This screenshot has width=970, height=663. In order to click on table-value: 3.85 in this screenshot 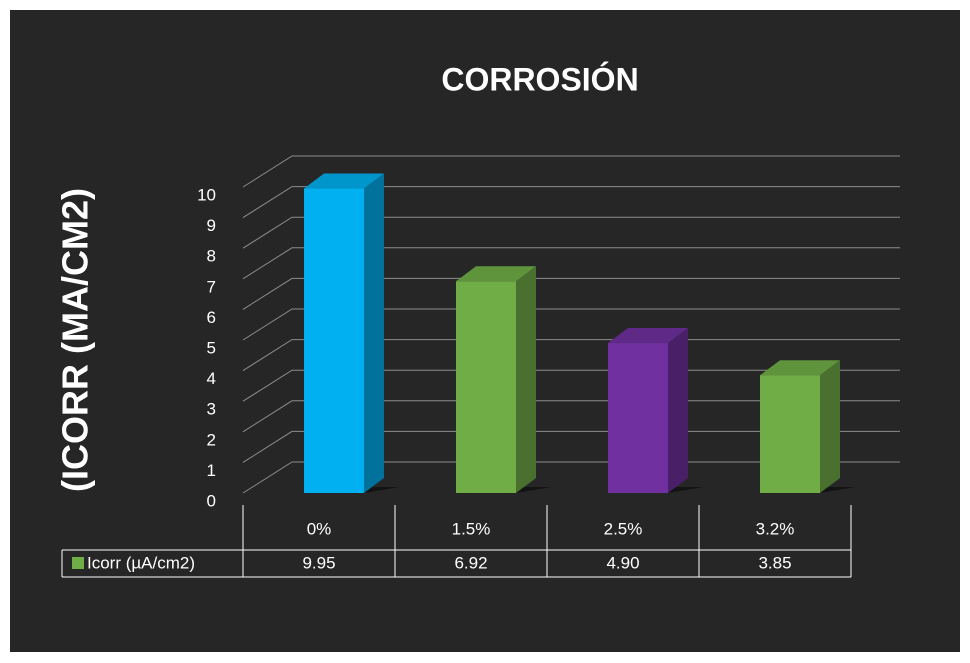, I will do `click(774, 562)`.